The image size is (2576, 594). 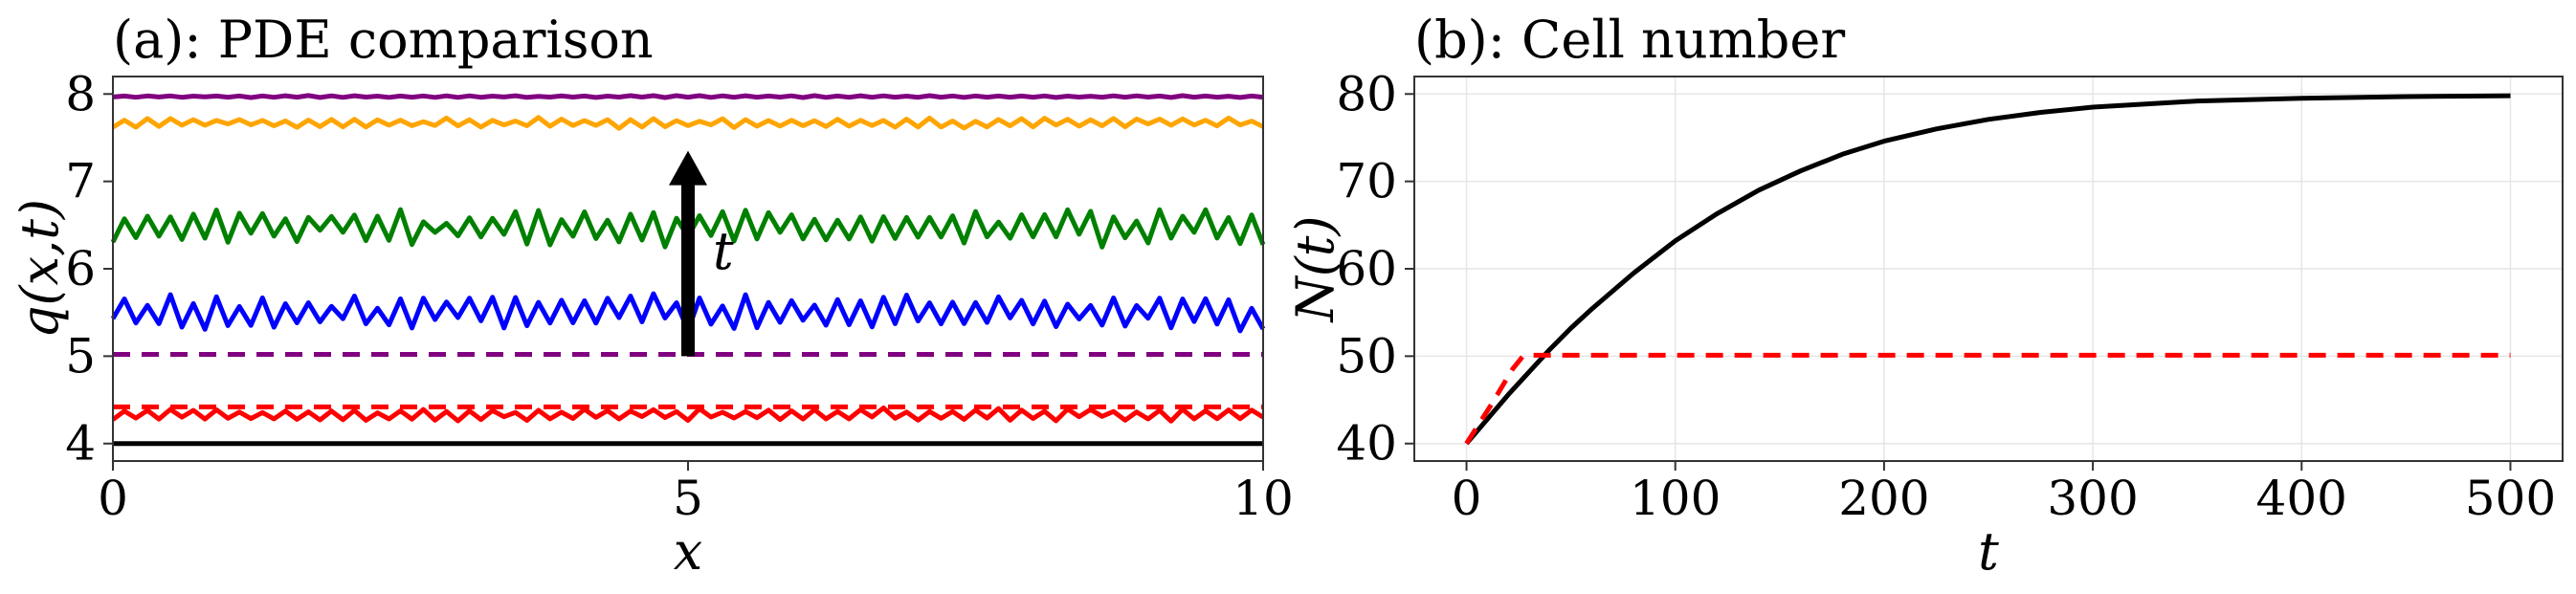 I want to click on y-tick-label: 4, so click(x=80, y=444).